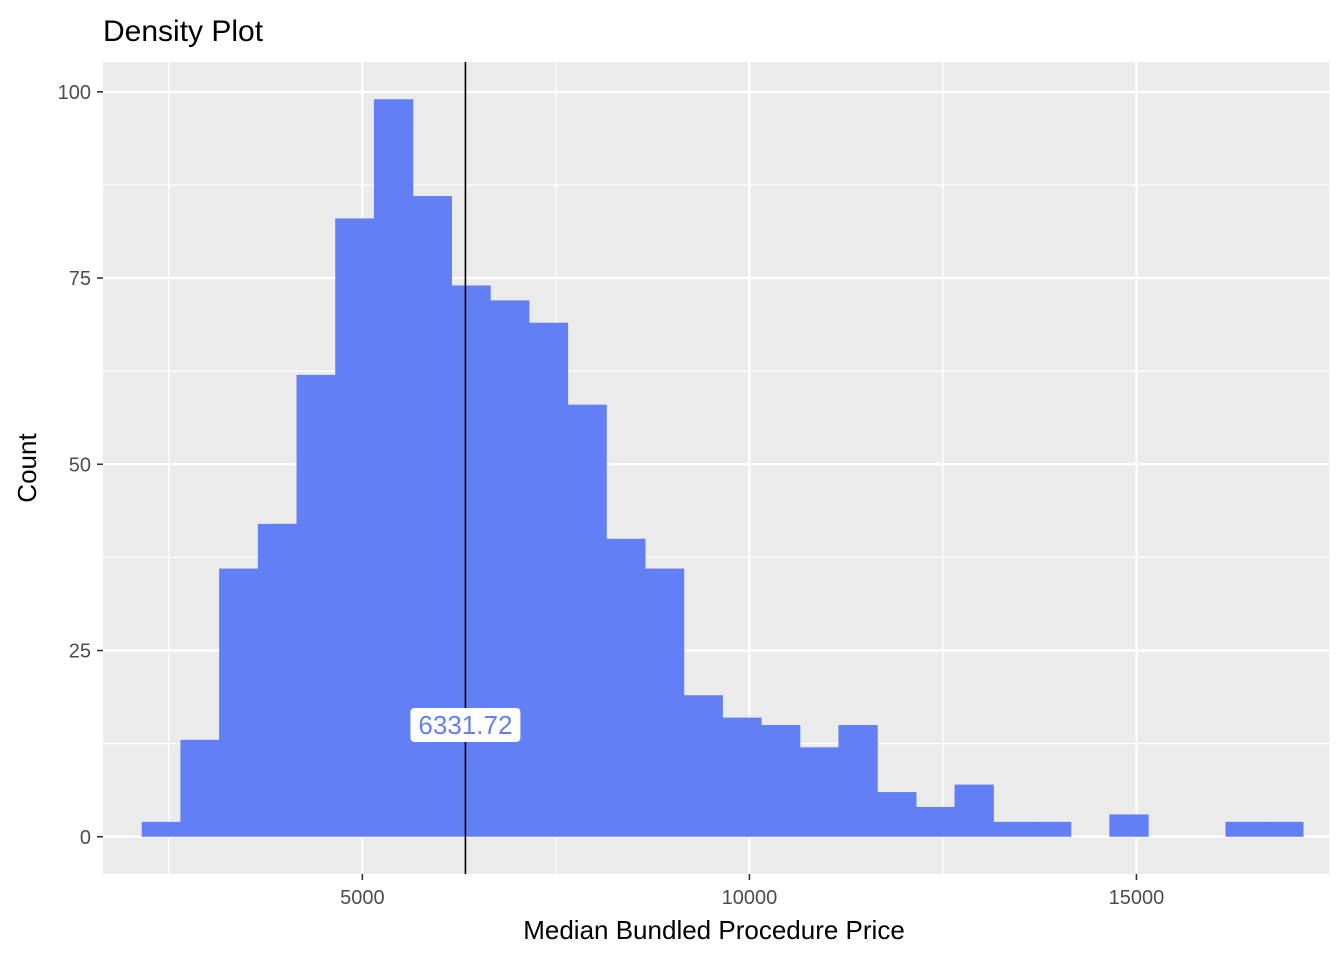 Image resolution: width=1344 pixels, height=960 pixels. I want to click on y-tick-label: 75, so click(80, 279).